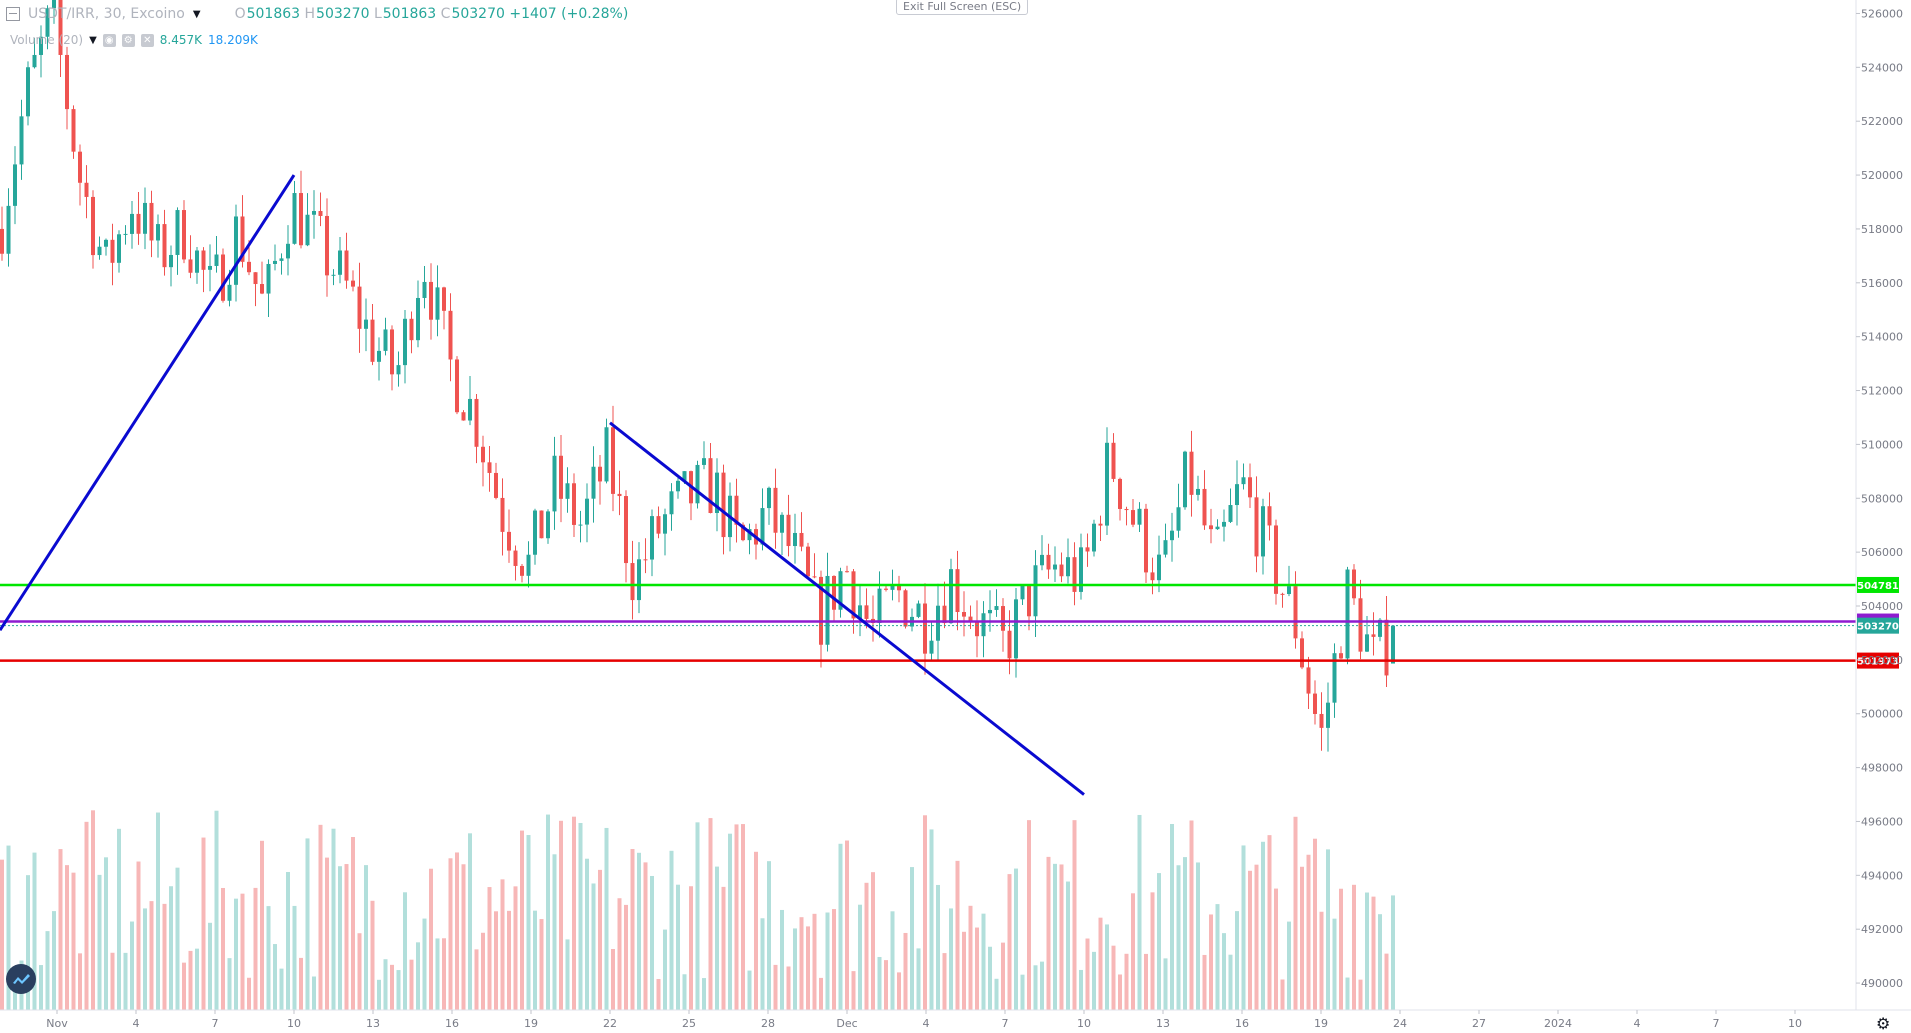 This screenshot has height=1033, width=1911. Describe the element at coordinates (1883, 1023) in the screenshot. I see `gear-icon: ⚙` at that location.